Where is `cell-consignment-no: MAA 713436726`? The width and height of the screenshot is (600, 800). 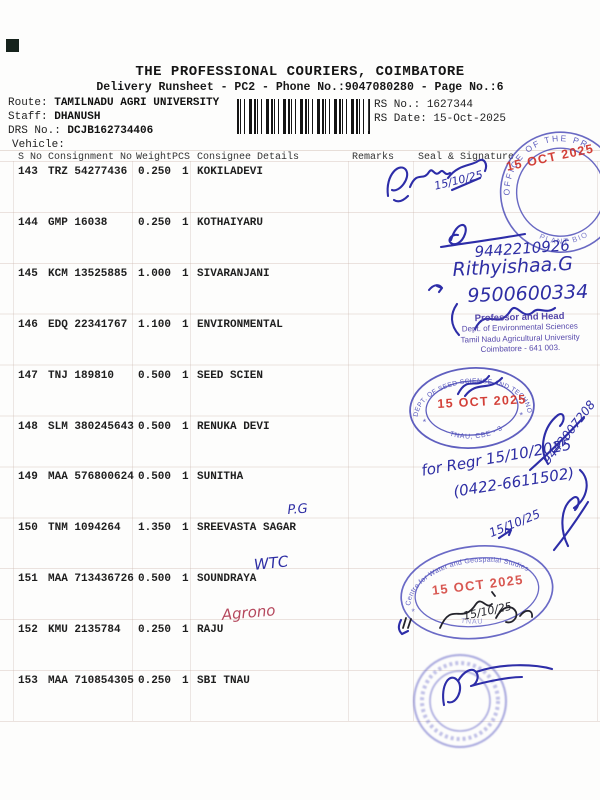
cell-consignment-no: MAA 713436726 is located at coordinates (91, 579).